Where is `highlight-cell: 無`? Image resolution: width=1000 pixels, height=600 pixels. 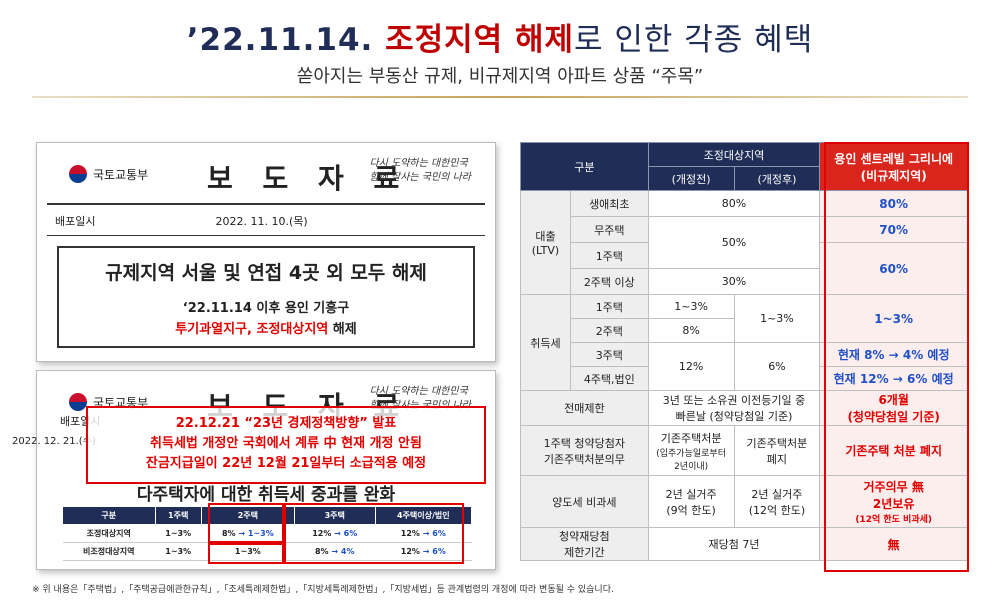 highlight-cell: 無 is located at coordinates (893, 544).